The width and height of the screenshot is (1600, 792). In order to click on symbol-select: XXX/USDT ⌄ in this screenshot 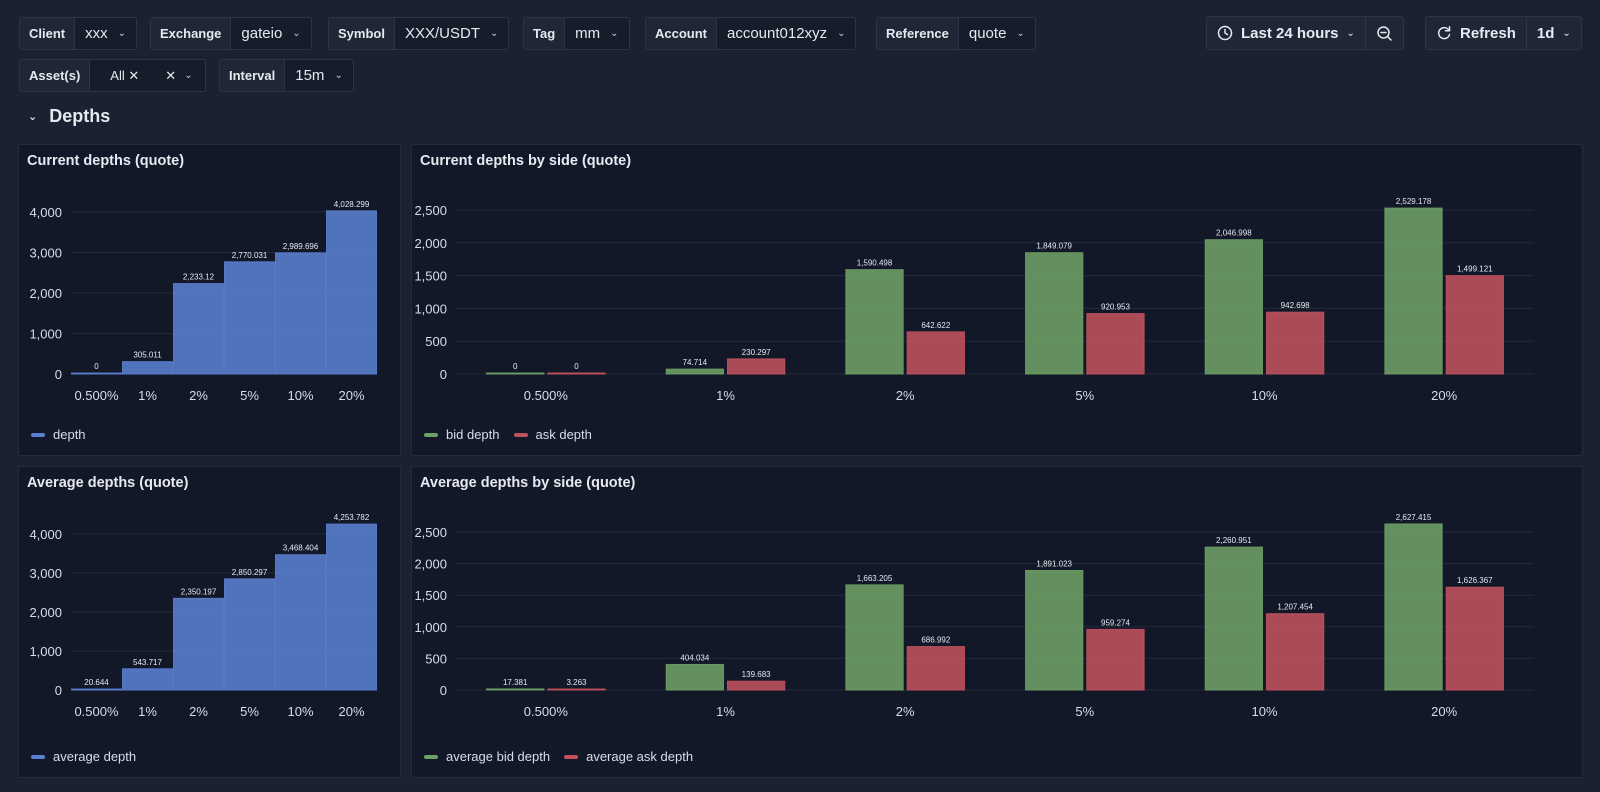, I will do `click(451, 33)`.